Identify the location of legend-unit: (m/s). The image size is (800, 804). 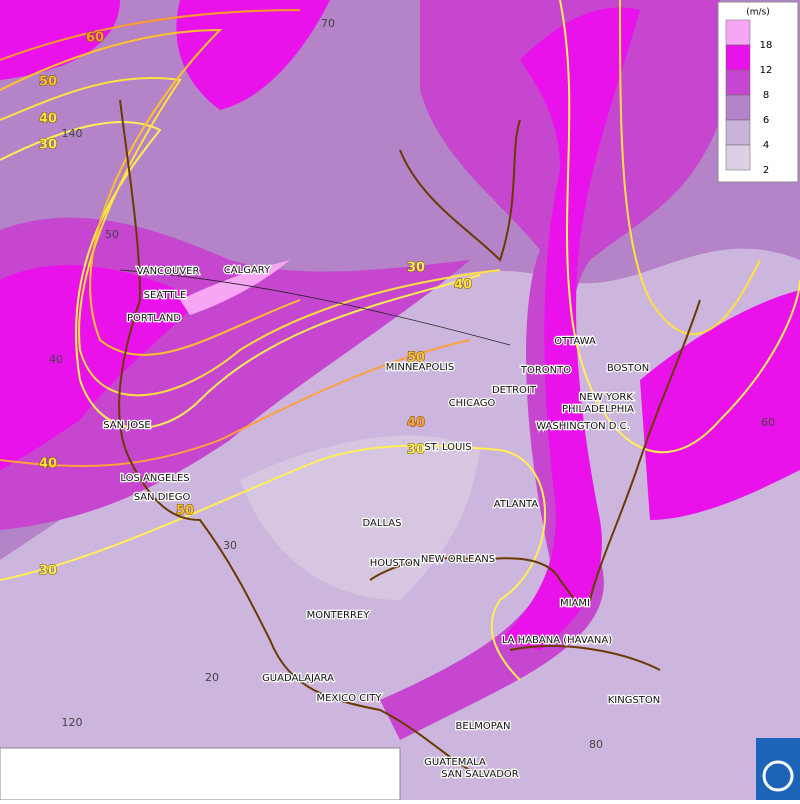
(758, 13).